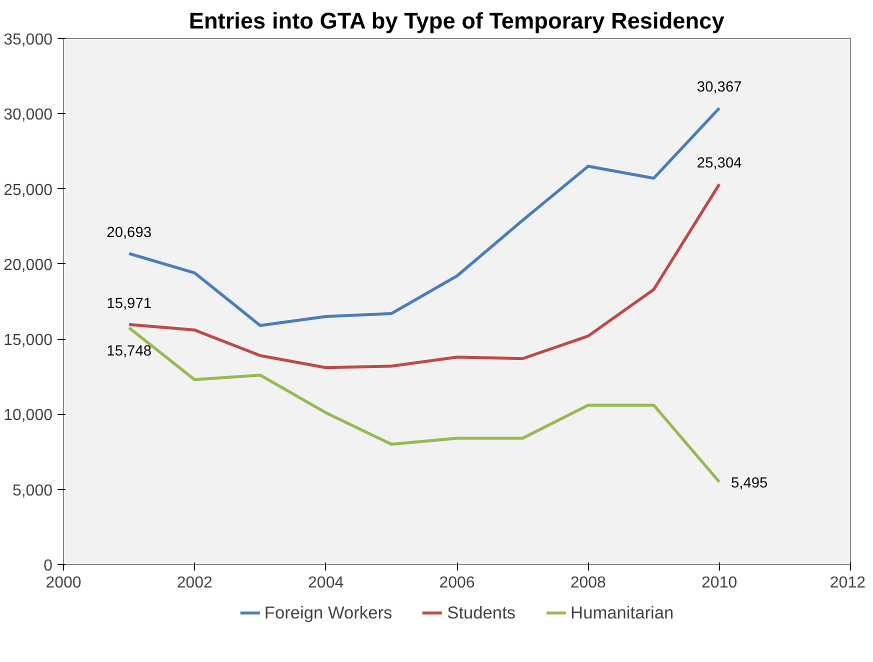  Describe the element at coordinates (457, 583) in the screenshot. I see `x-tick-label: 2006` at that location.